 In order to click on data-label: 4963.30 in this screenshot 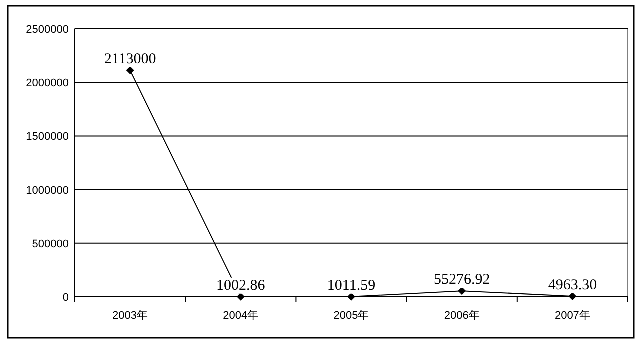, I will do `click(573, 285)`.